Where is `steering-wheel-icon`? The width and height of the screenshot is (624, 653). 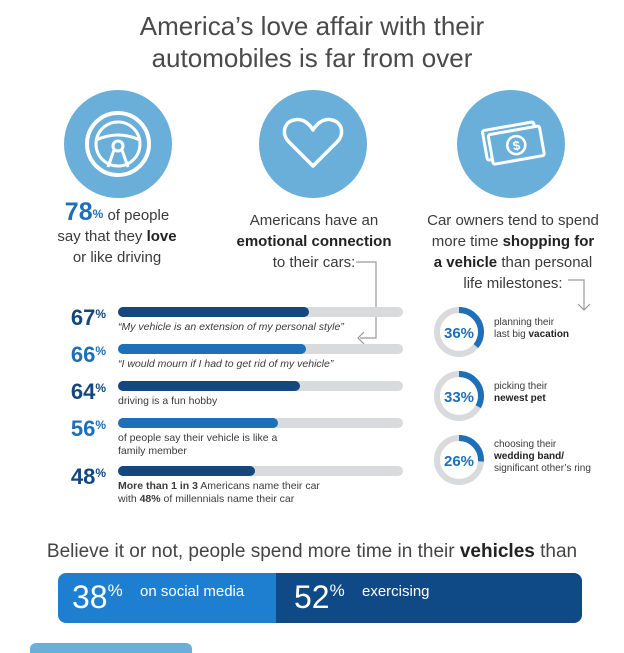 steering-wheel-icon is located at coordinates (118, 144).